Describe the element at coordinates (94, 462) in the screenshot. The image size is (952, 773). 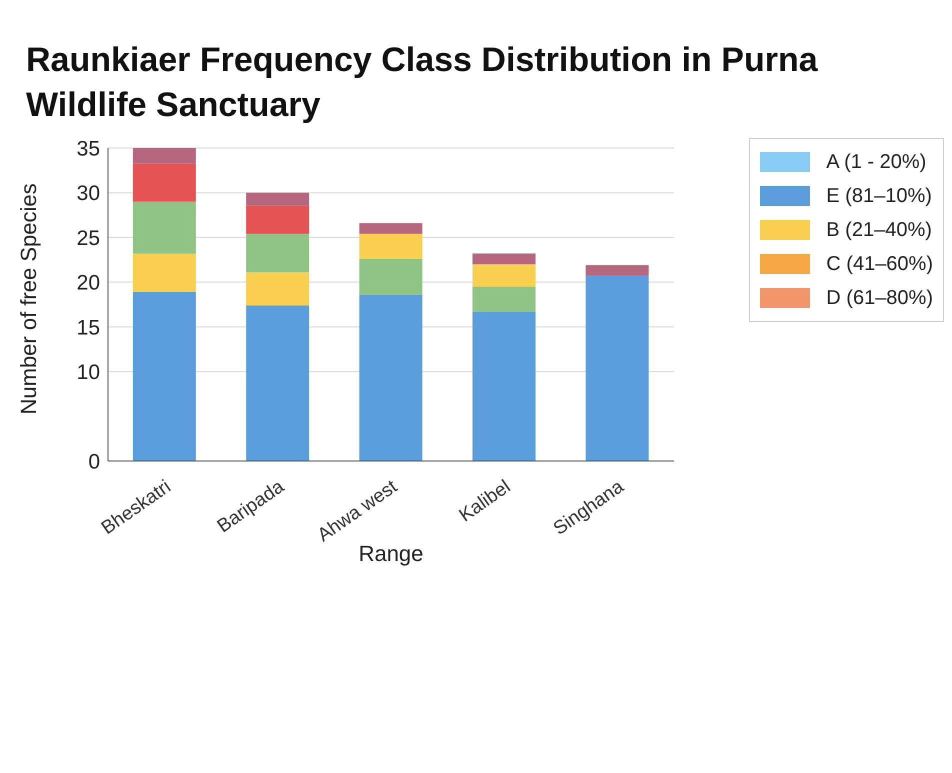
I see `y-tick-label: 0` at that location.